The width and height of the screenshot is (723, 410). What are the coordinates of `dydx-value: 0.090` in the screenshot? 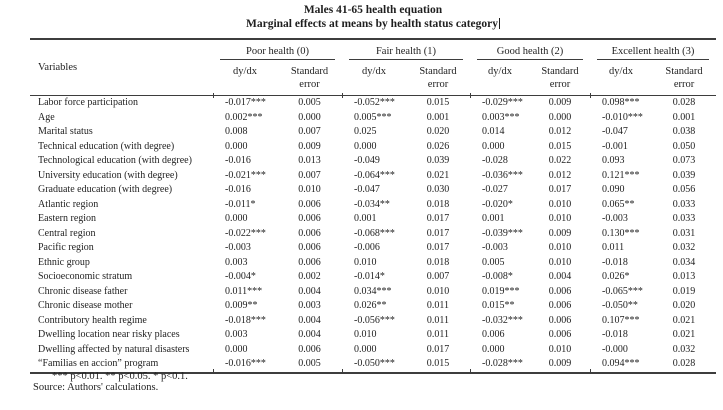 It's located at (613, 189).